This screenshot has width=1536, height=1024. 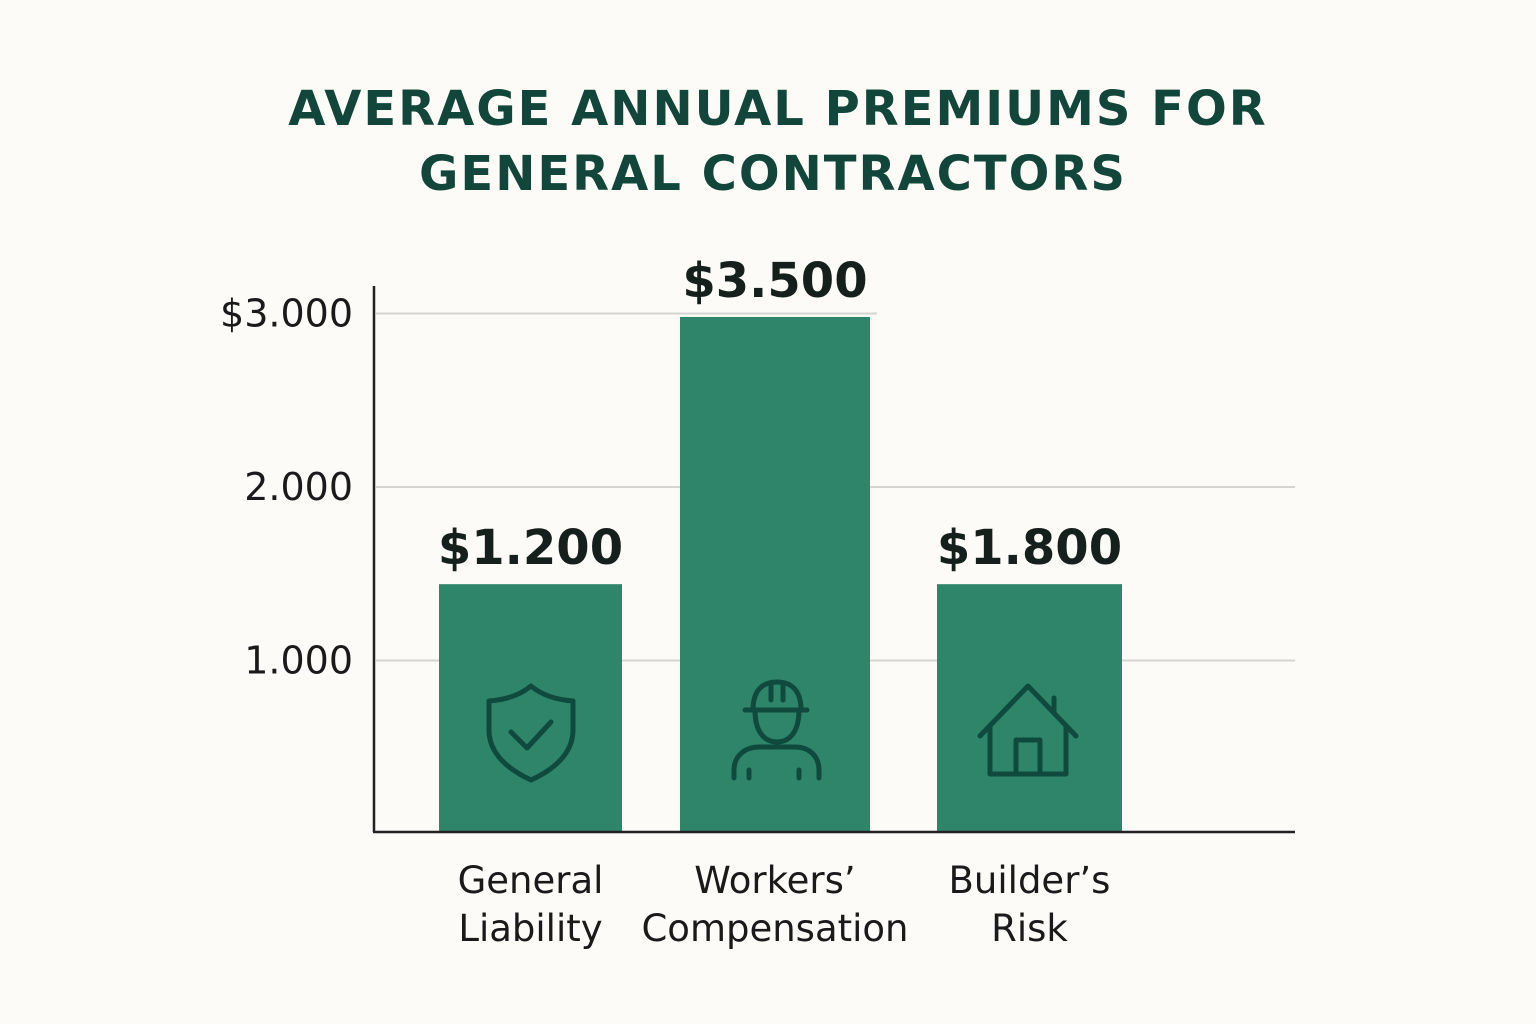 I want to click on chart-title-line-1: AVERAGE ANNUAL PREMIUMS FOR, so click(x=777, y=109).